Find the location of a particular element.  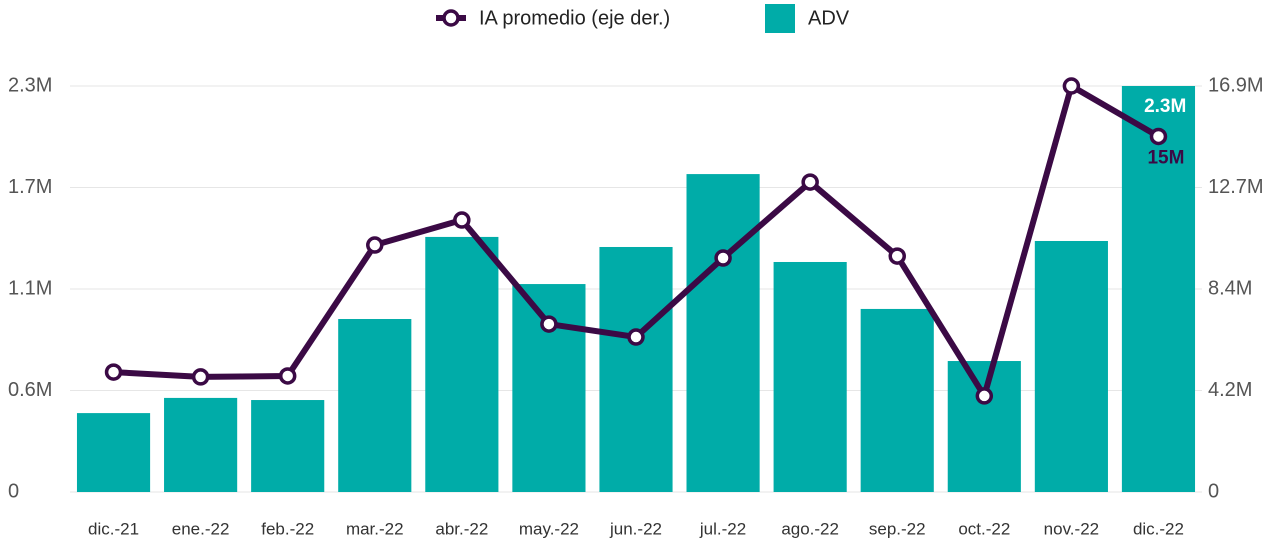

x-tick-label: oct.-22 is located at coordinates (984, 528).